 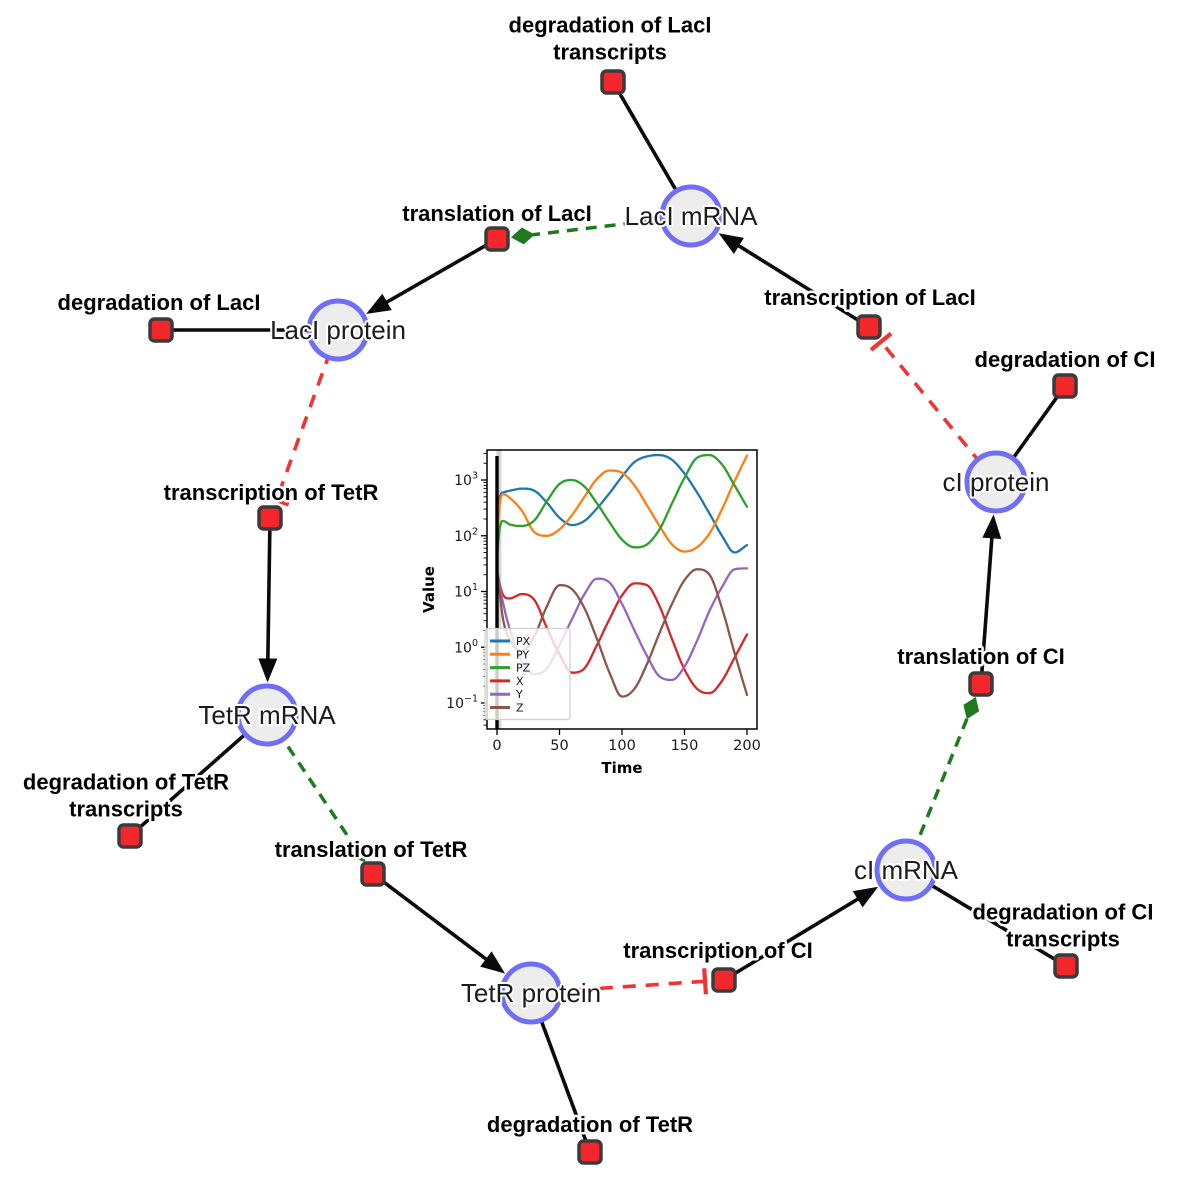 What do you see at coordinates (510, 668) in the screenshot?
I see `legend-item-PZ: PZ` at bounding box center [510, 668].